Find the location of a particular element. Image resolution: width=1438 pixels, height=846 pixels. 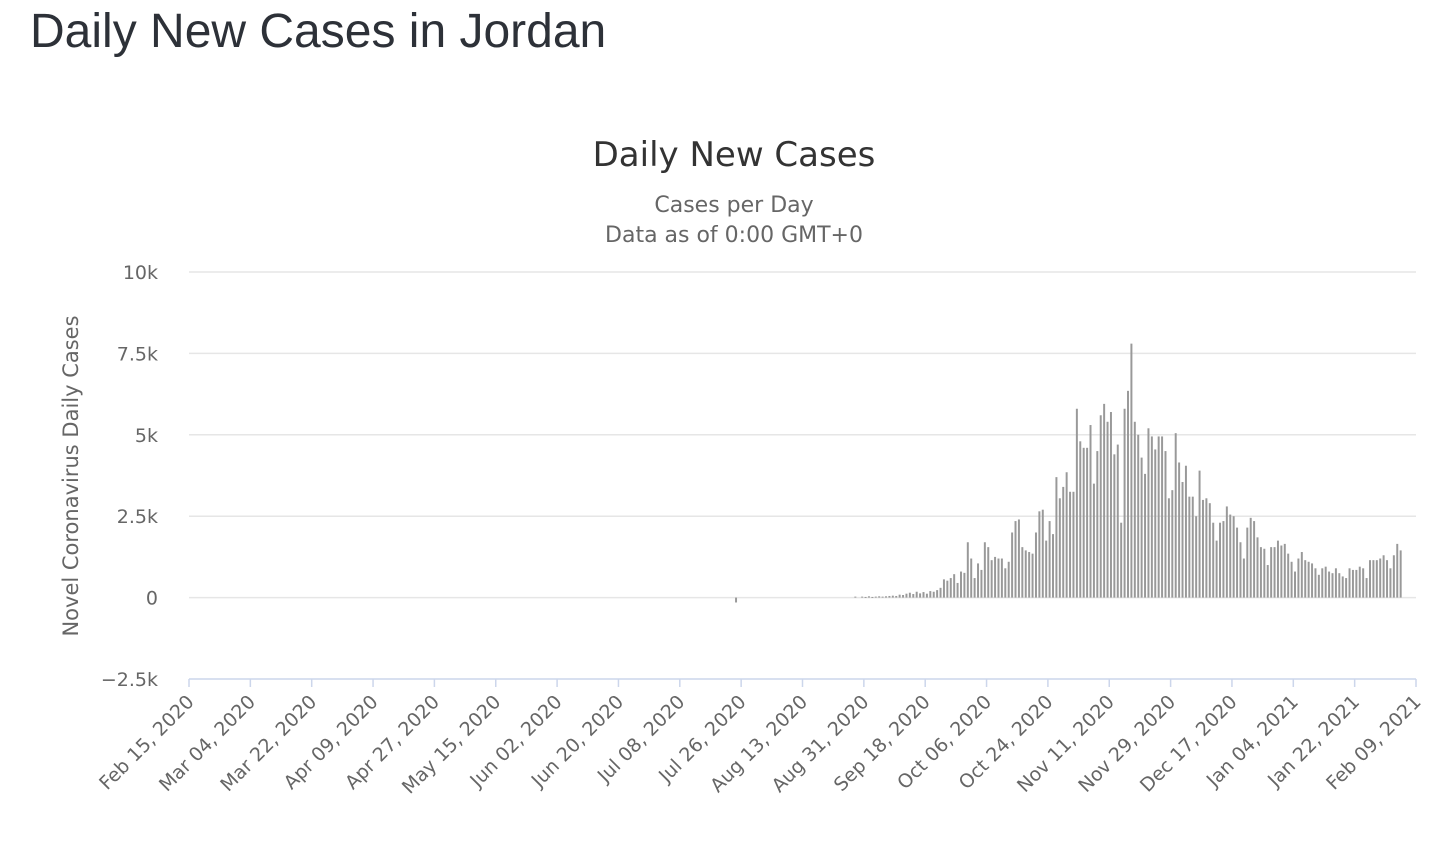

chart-title: Daily New Cases is located at coordinates (734, 155).